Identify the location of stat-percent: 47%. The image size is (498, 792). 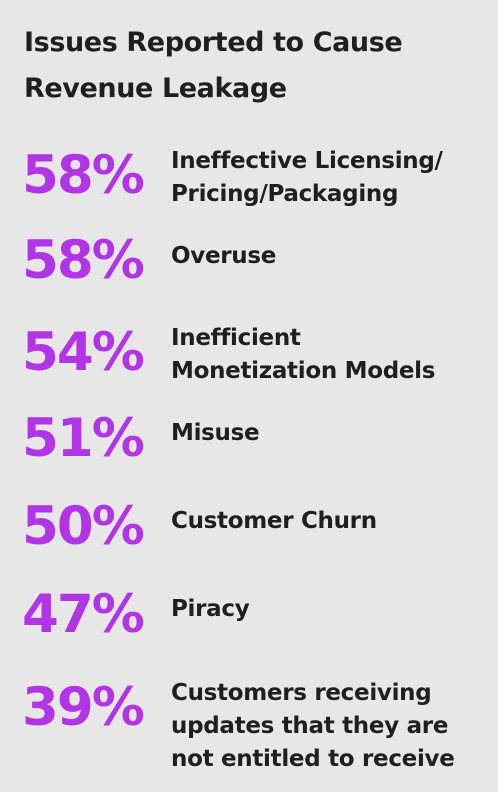
(83, 614).